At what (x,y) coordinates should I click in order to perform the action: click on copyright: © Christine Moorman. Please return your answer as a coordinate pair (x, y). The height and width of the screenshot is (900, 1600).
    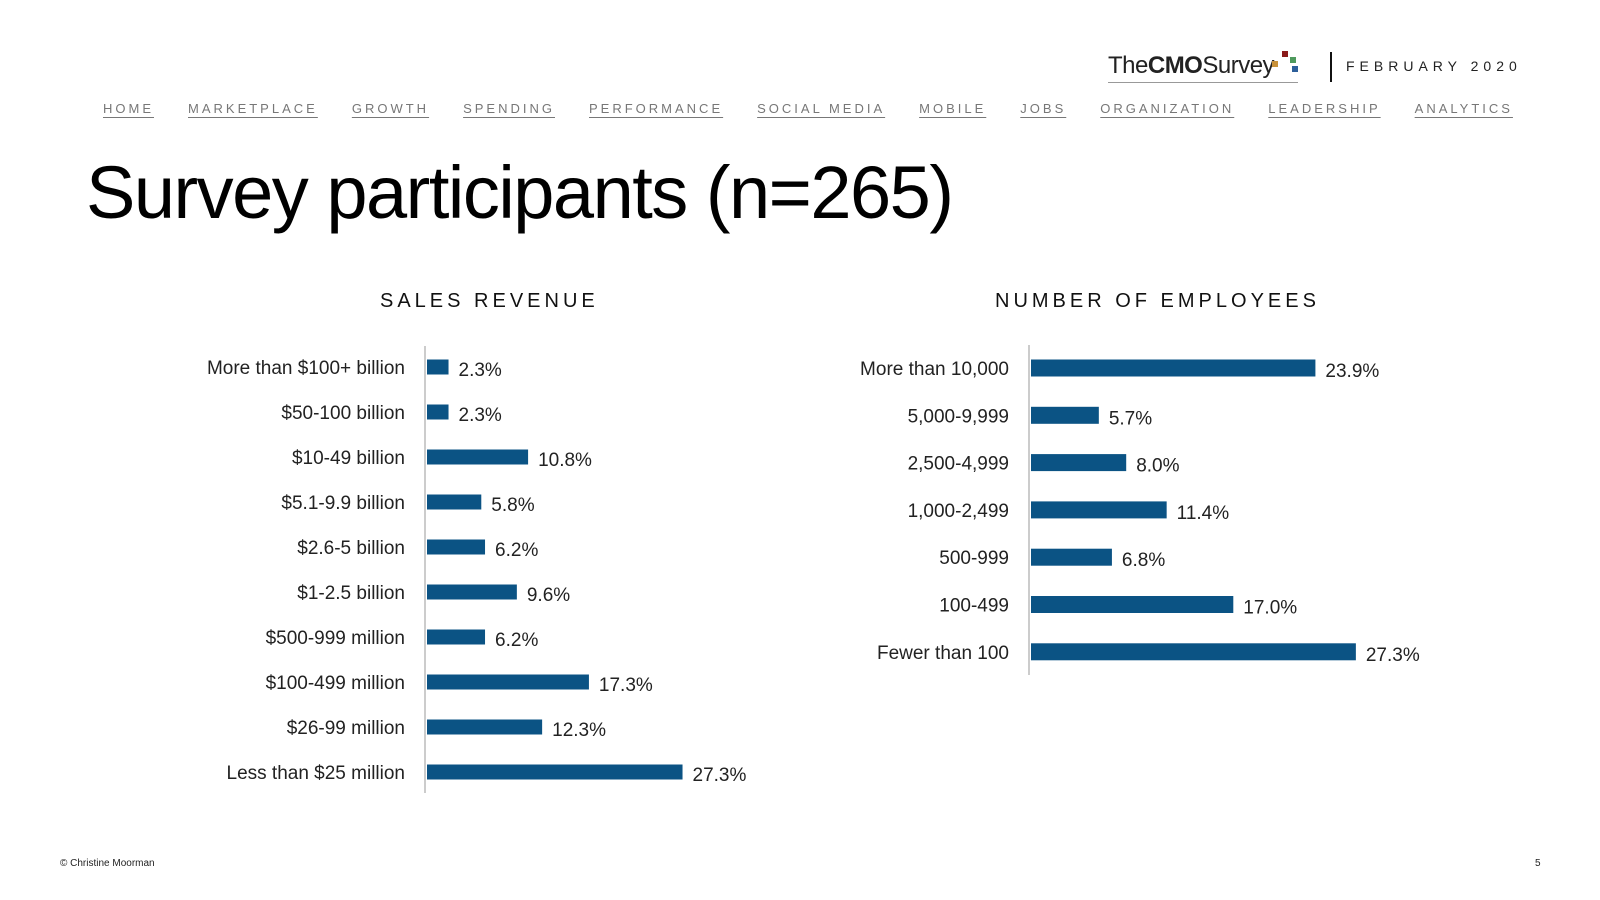
    Looking at the image, I should click on (107, 863).